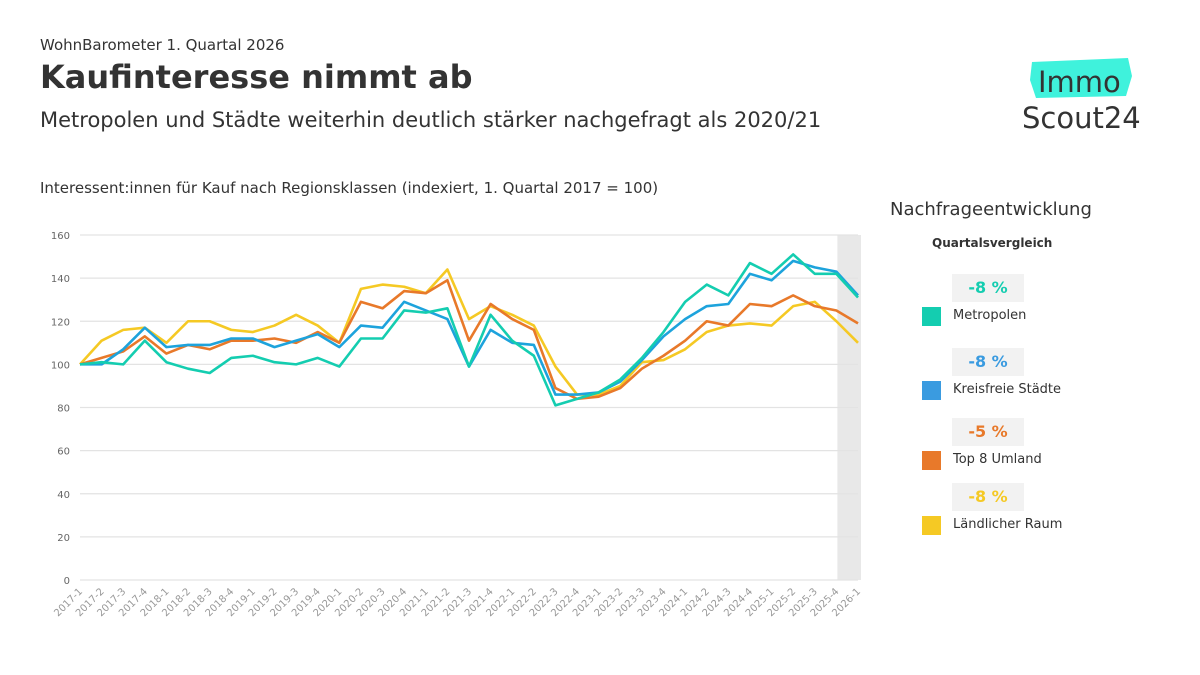  What do you see at coordinates (1079, 82) in the screenshot?
I see `svg-text: Immo` at bounding box center [1079, 82].